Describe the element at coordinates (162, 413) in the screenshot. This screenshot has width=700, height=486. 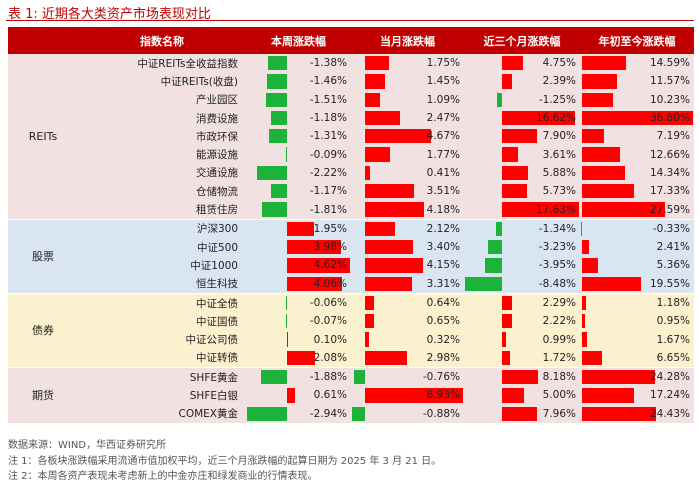
I see `index-name: COMEX黄金` at that location.